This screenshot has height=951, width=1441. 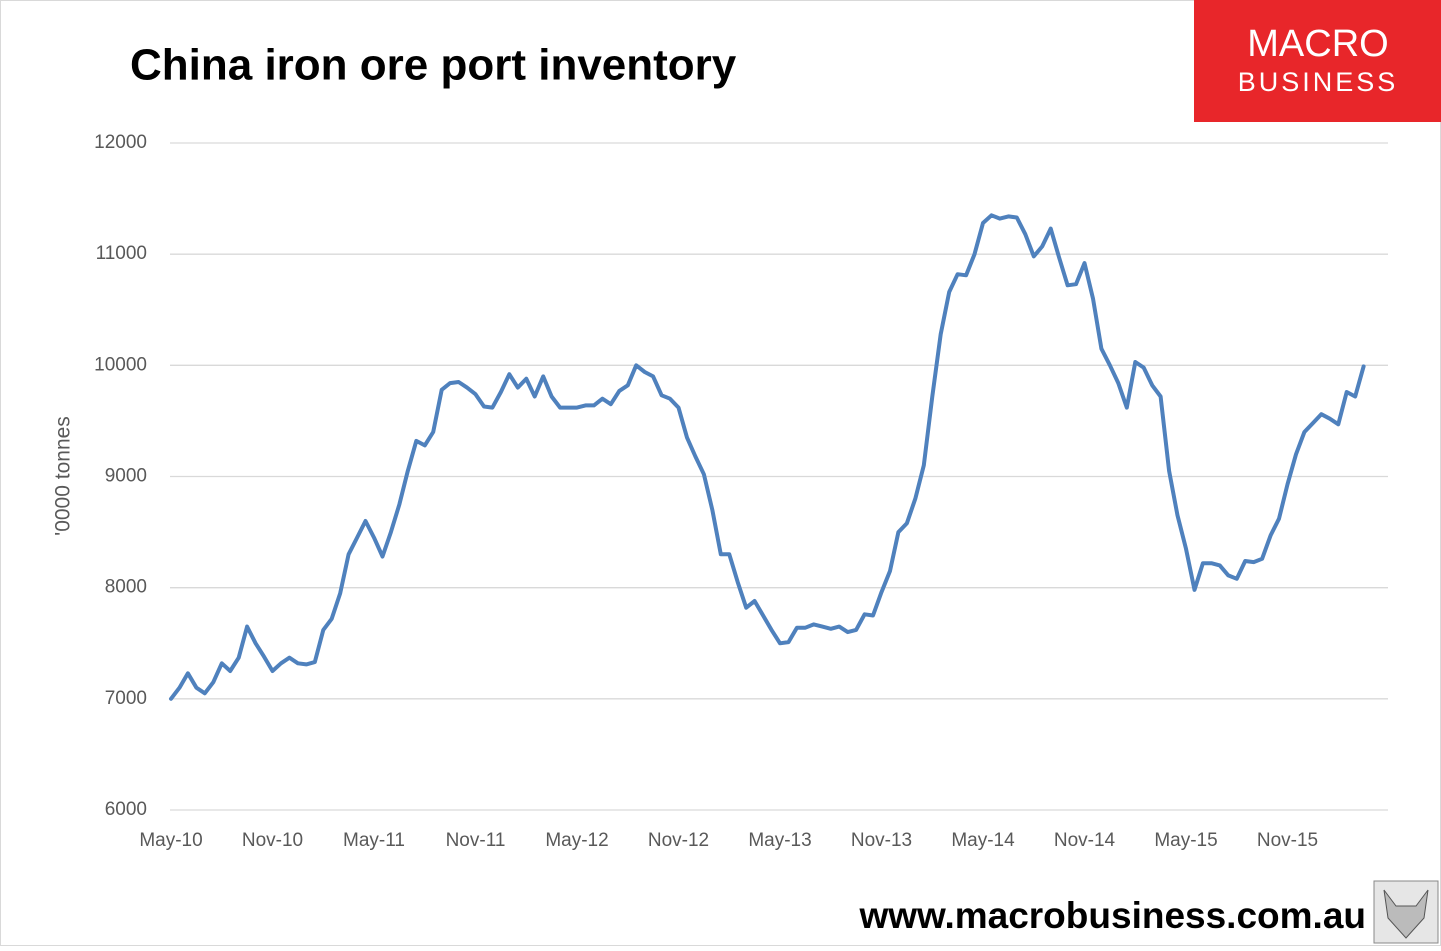 I want to click on x-tick-label: Nov-14, so click(x=1085, y=840).